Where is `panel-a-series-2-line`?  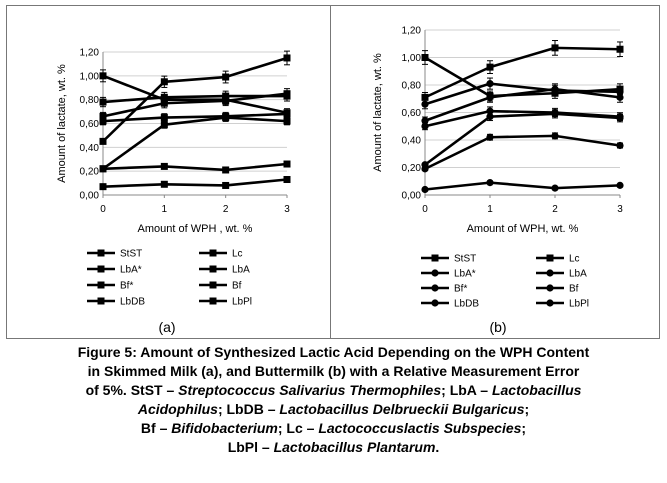
panel-a-series-2-line is located at coordinates (194, 99).